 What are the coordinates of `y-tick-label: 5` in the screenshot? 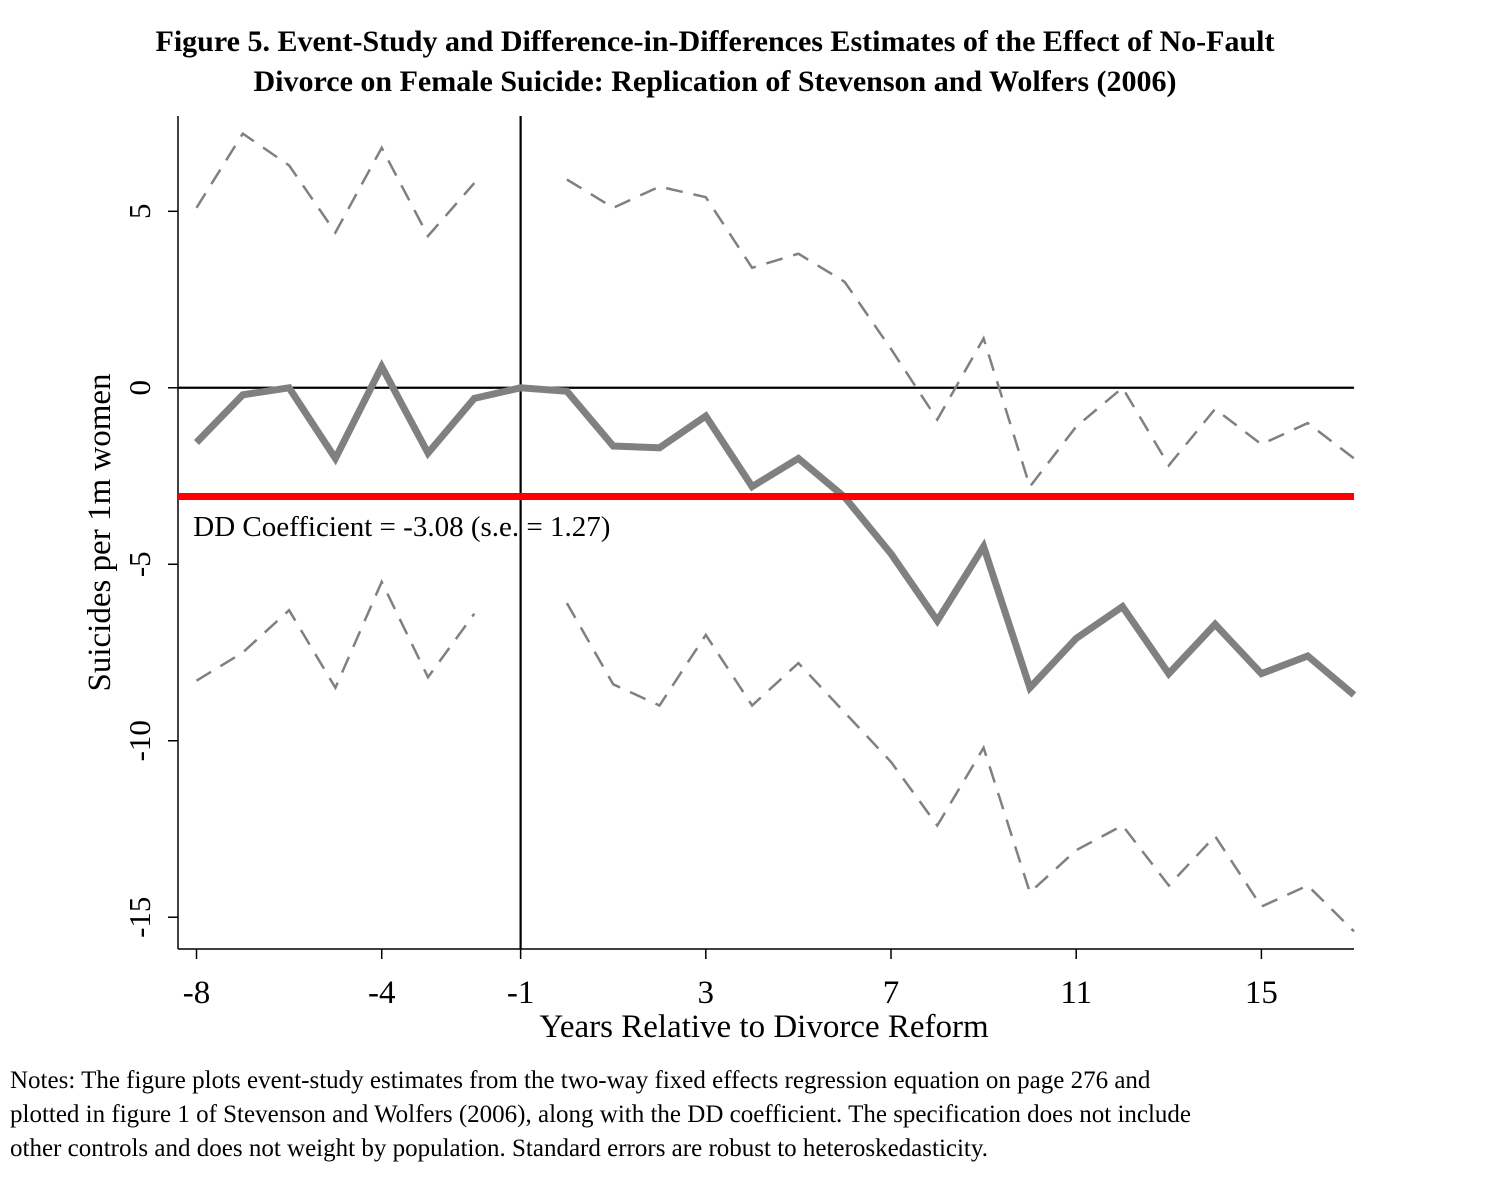 It's located at (139, 212).